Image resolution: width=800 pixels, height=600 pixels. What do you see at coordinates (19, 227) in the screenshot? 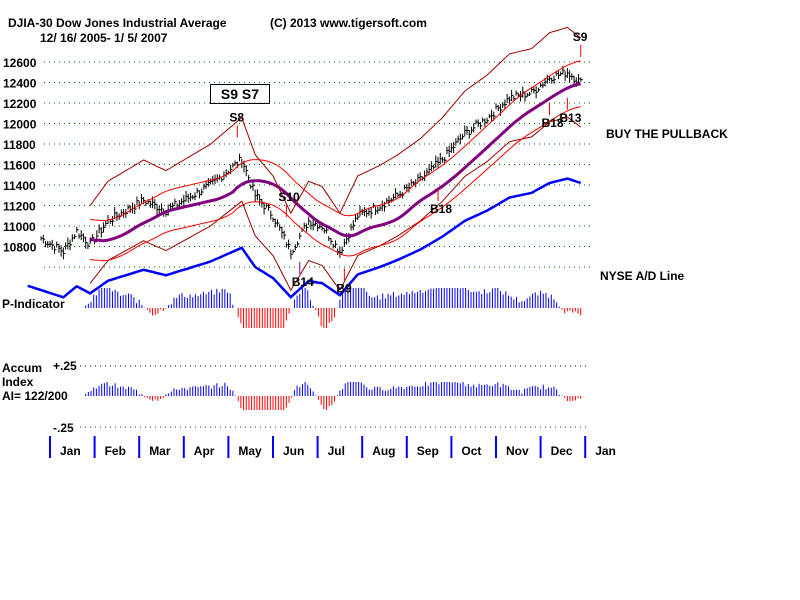
I see `y-tick-label: 11000` at bounding box center [19, 227].